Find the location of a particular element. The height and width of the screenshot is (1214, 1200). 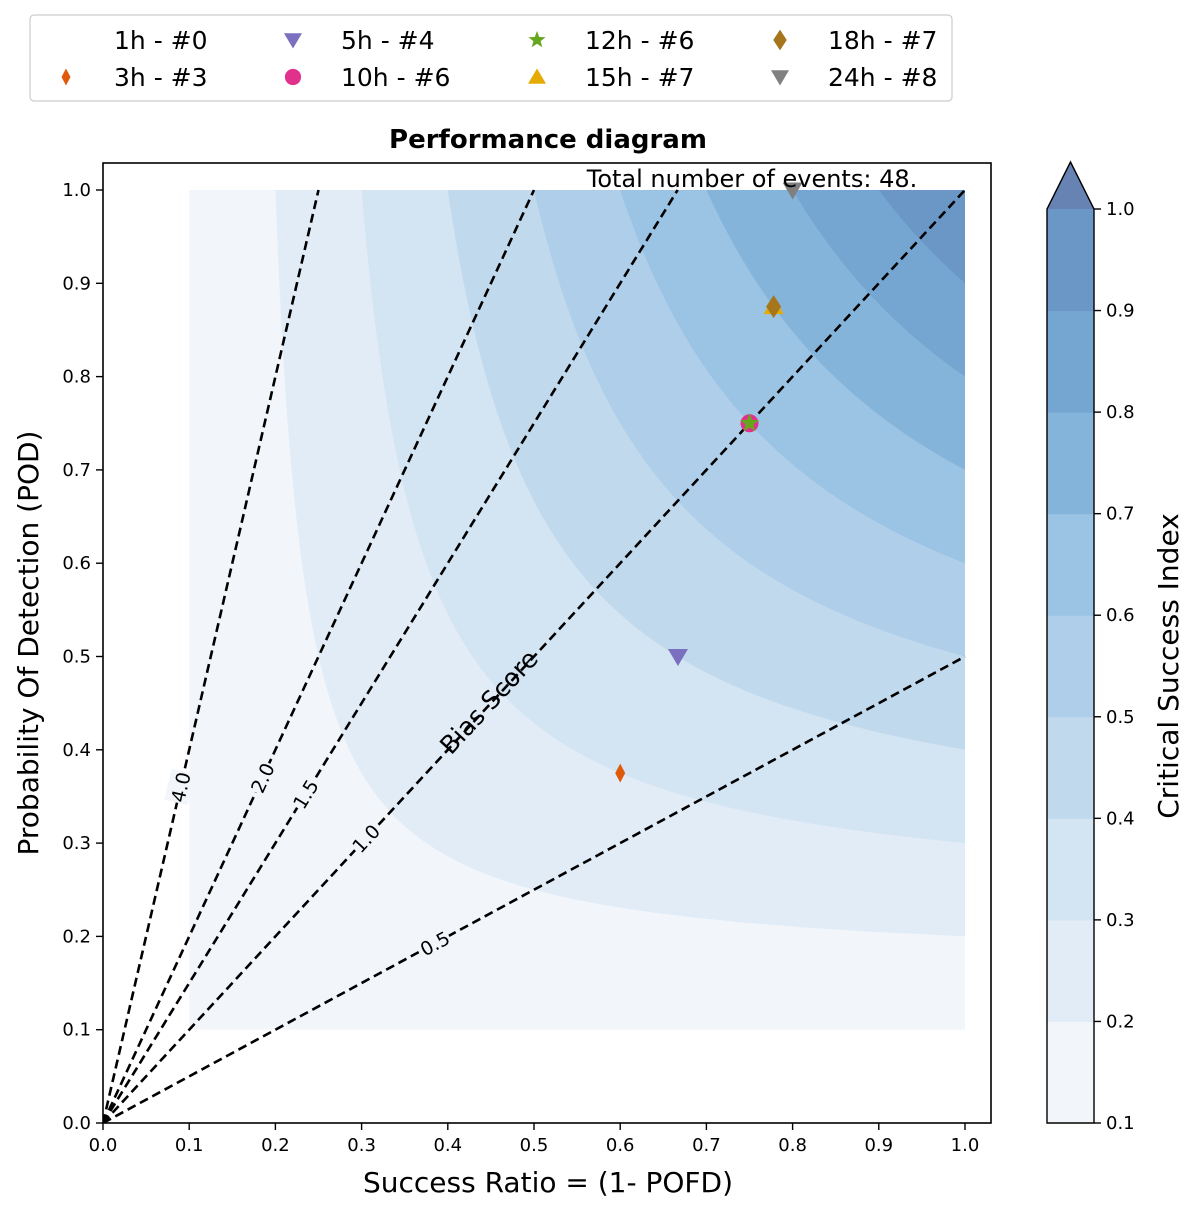

legend-label: 18h - #7 is located at coordinates (882, 40).